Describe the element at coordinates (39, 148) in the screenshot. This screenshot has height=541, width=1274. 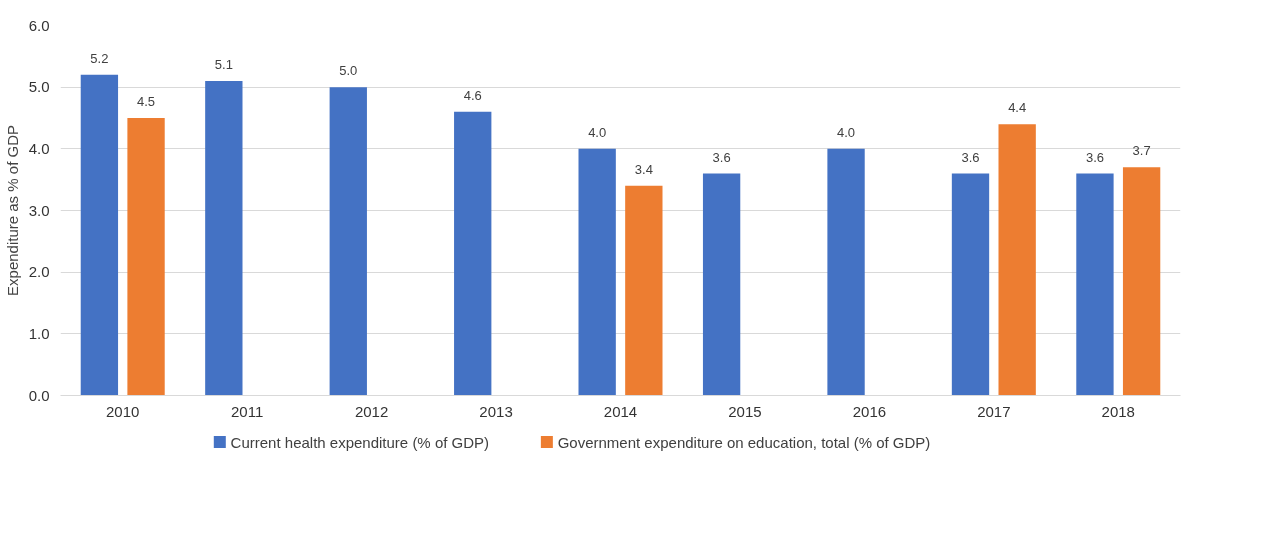
I see `y-tick-label: 4.0` at that location.